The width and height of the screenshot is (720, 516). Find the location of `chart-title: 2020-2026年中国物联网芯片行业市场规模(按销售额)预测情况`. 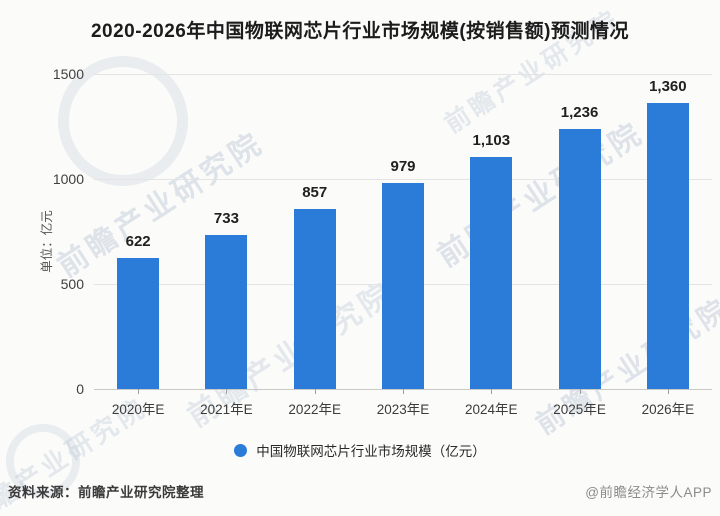

chart-title: 2020-2026年中国物联网芯片行业市场规模(按销售额)预测情况 is located at coordinates (360, 31).